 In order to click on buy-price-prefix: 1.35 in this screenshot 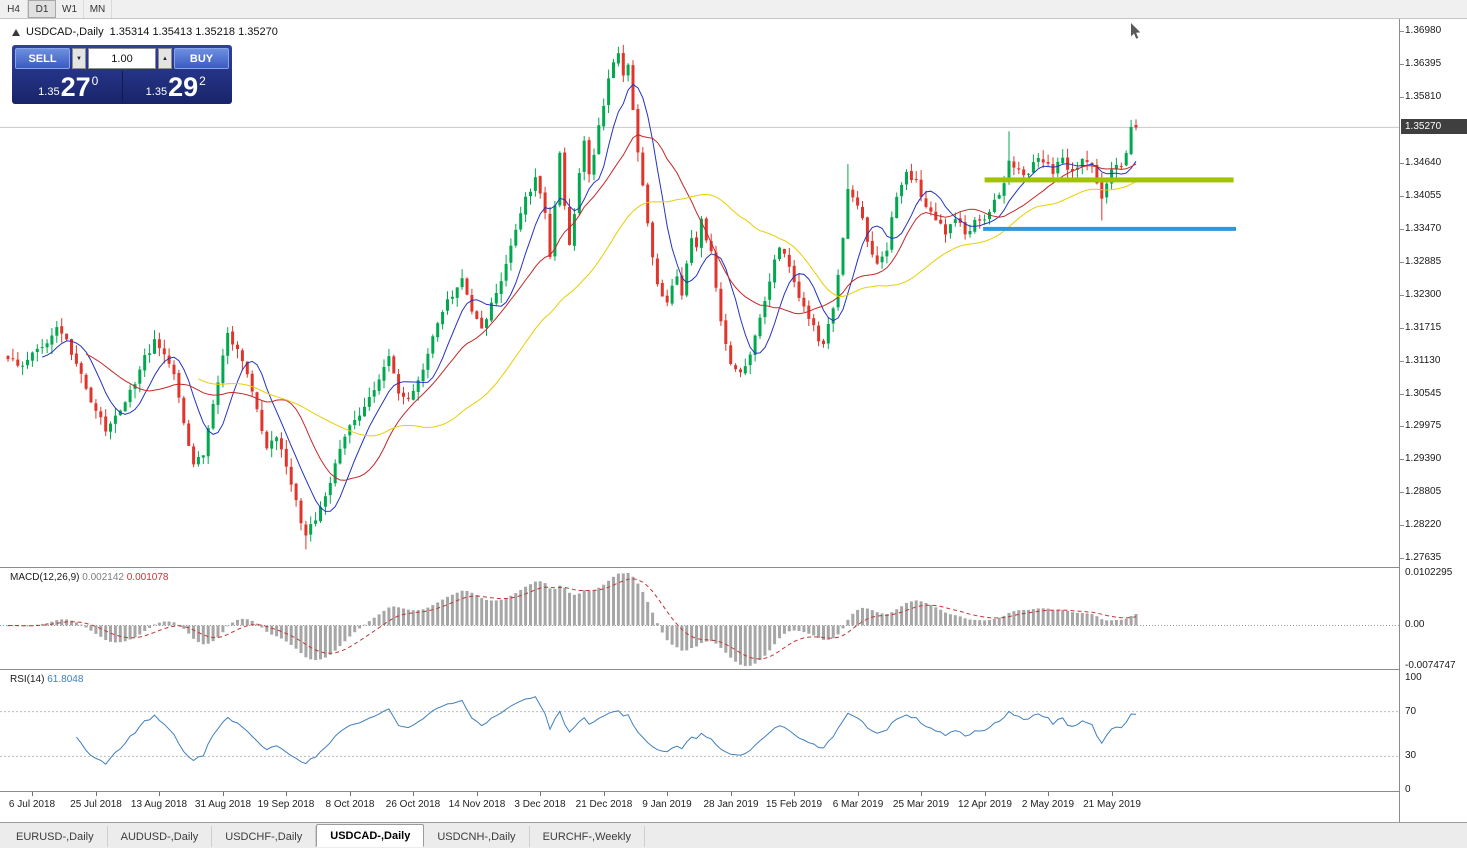, I will do `click(156, 92)`.